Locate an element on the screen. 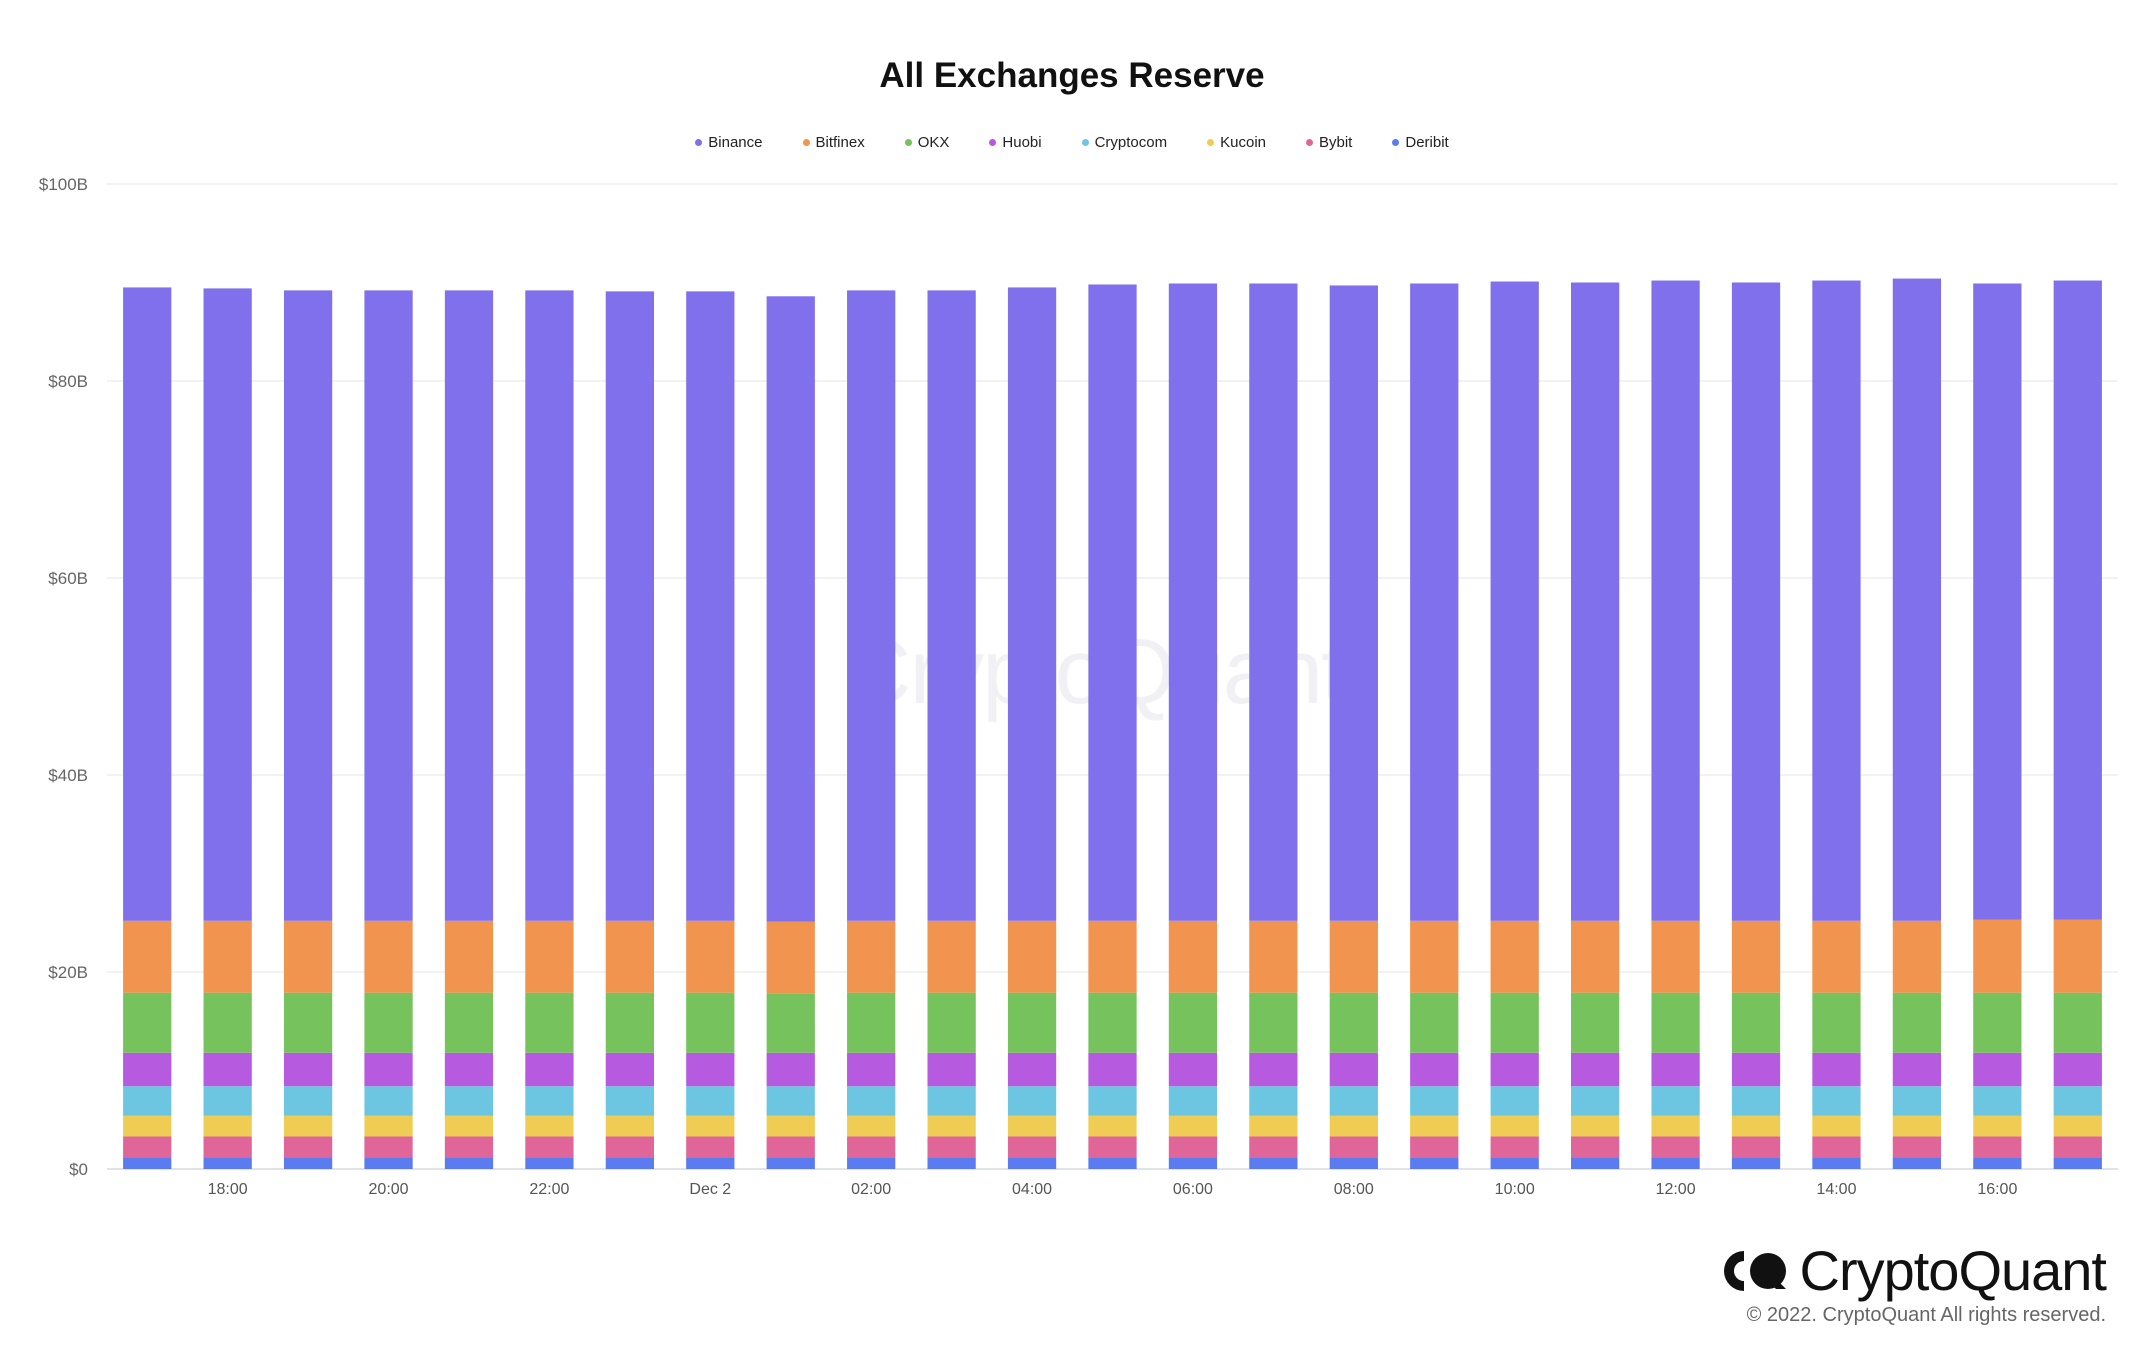  legend-item-huobi: Huobi is located at coordinates (1015, 142).